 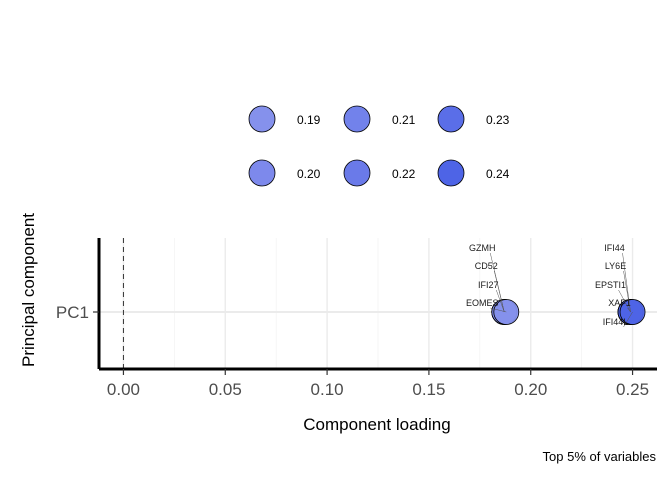 What do you see at coordinates (600, 456) in the screenshot?
I see `caption: Top 5% of variables` at bounding box center [600, 456].